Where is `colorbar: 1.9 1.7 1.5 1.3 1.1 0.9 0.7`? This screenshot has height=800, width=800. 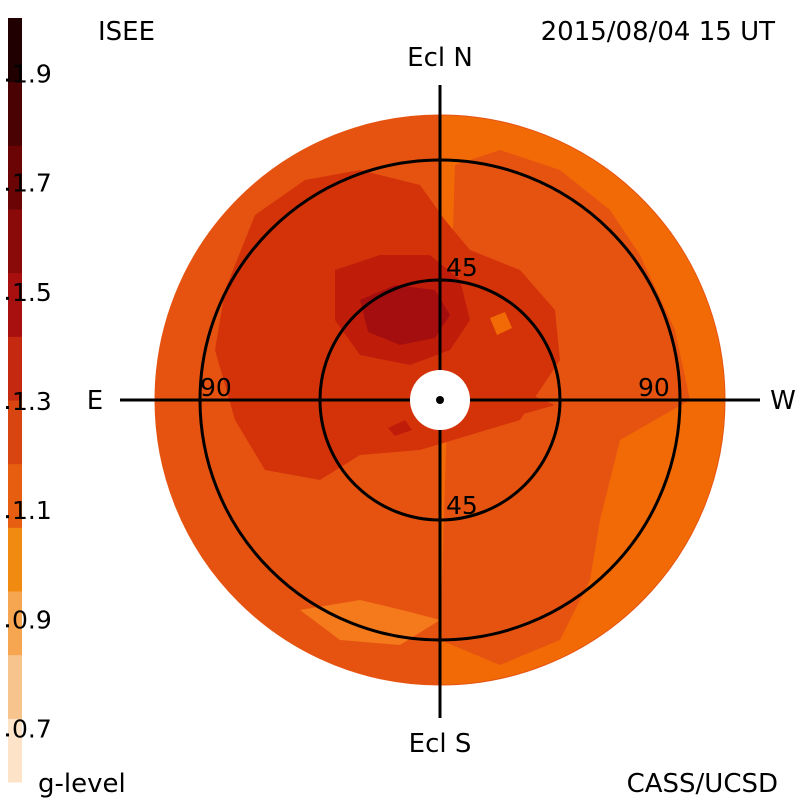 colorbar: 1.9 1.7 1.5 1.3 1.1 0.9 0.7 is located at coordinates (29, 400).